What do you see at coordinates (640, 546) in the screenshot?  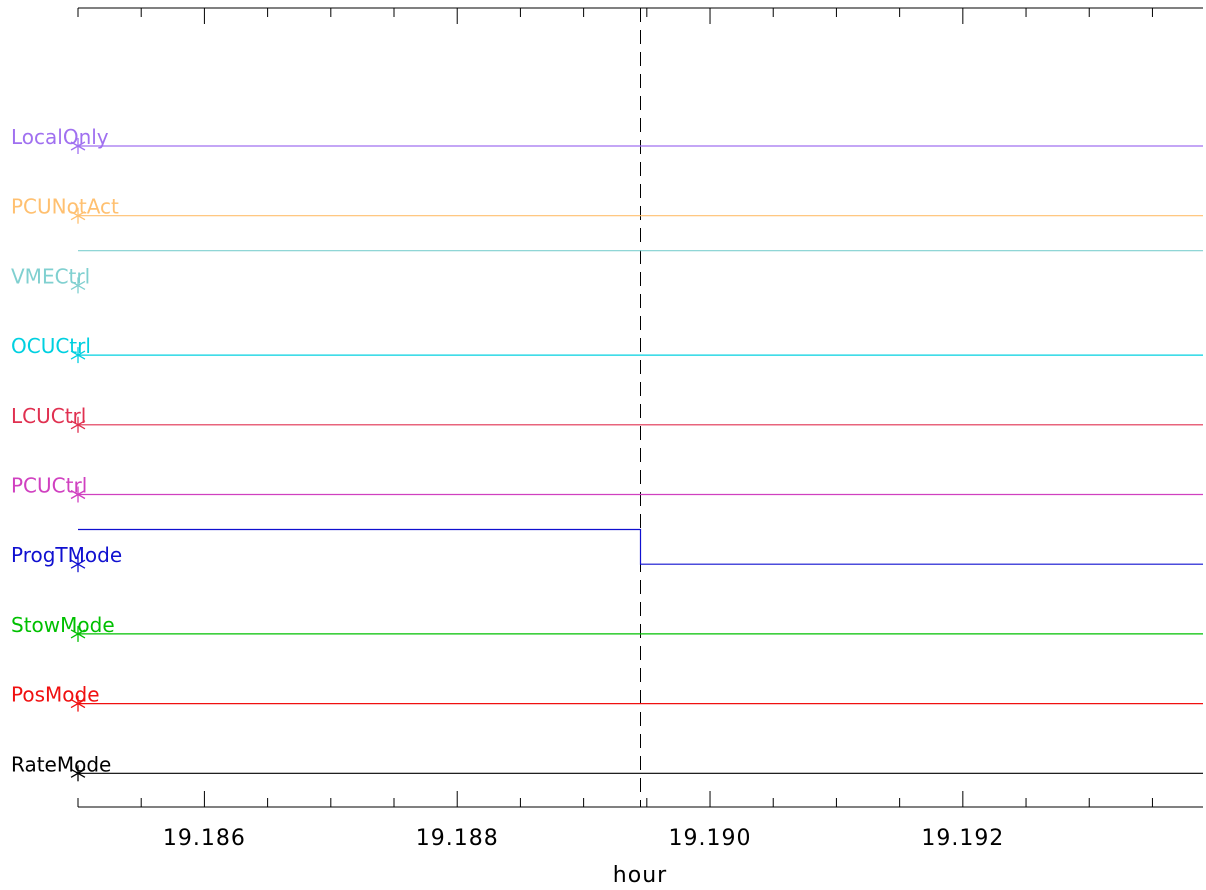 I see `series-line-ProgTMode` at bounding box center [640, 546].